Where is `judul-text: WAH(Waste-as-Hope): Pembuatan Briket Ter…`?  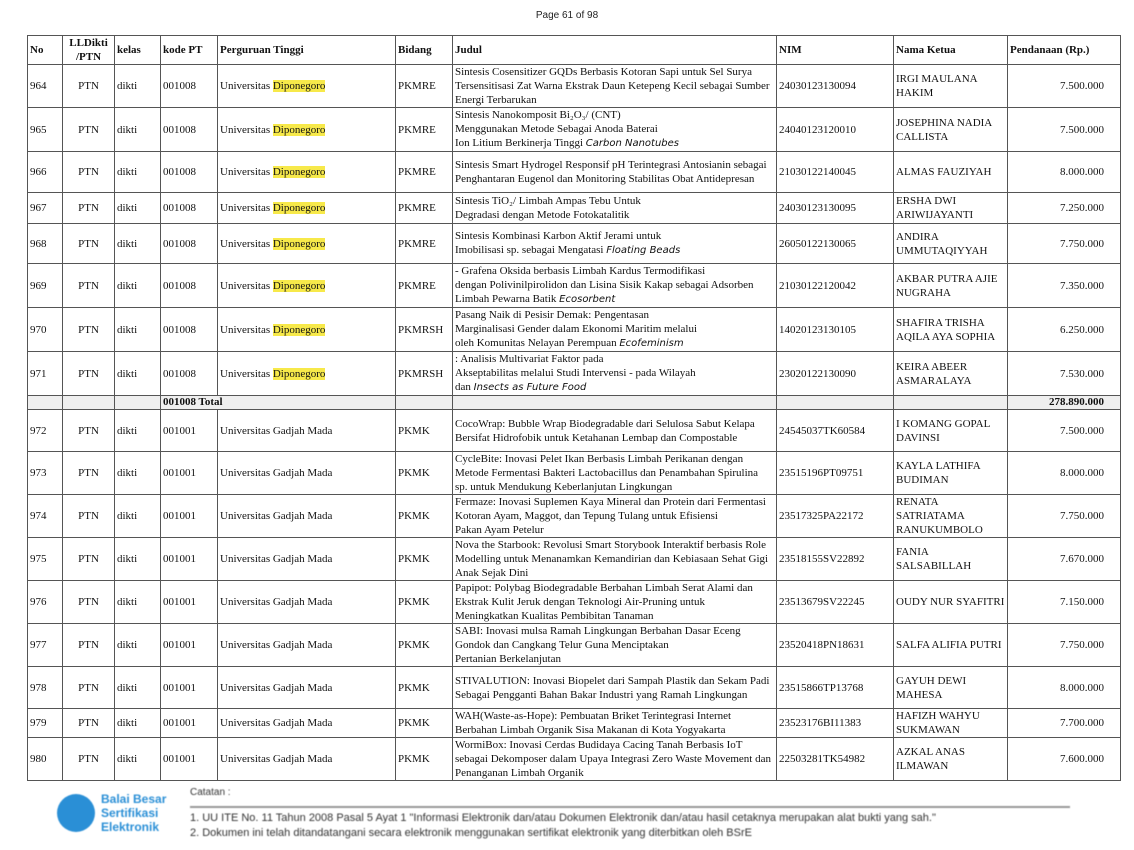
judul-text: WAH(Waste-as-Hope): Pembuatan Briket Ter… is located at coordinates (593, 723).